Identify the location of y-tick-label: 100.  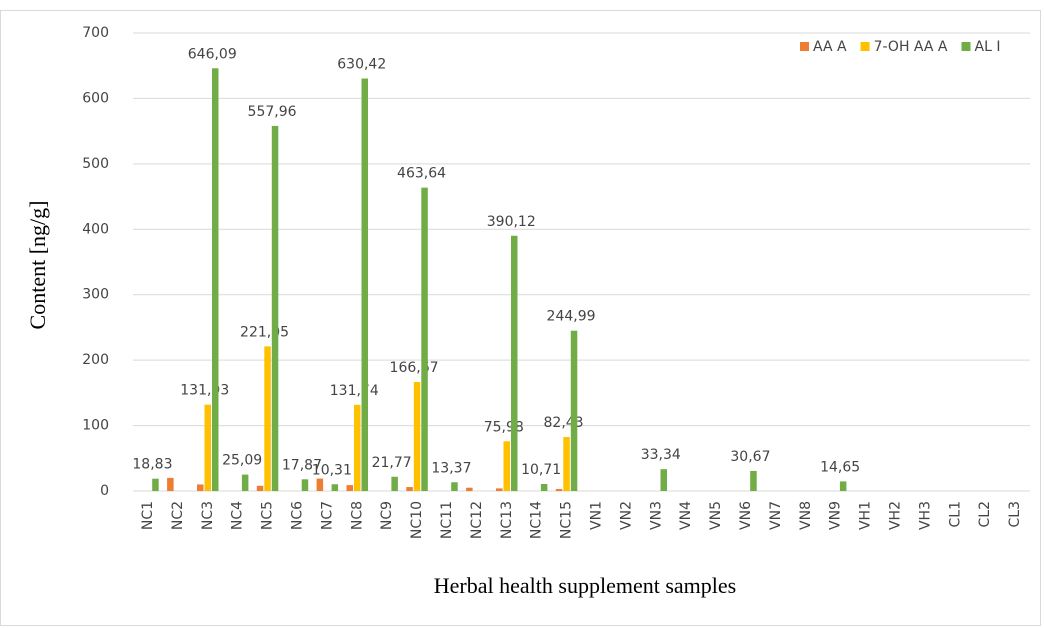
(95, 426).